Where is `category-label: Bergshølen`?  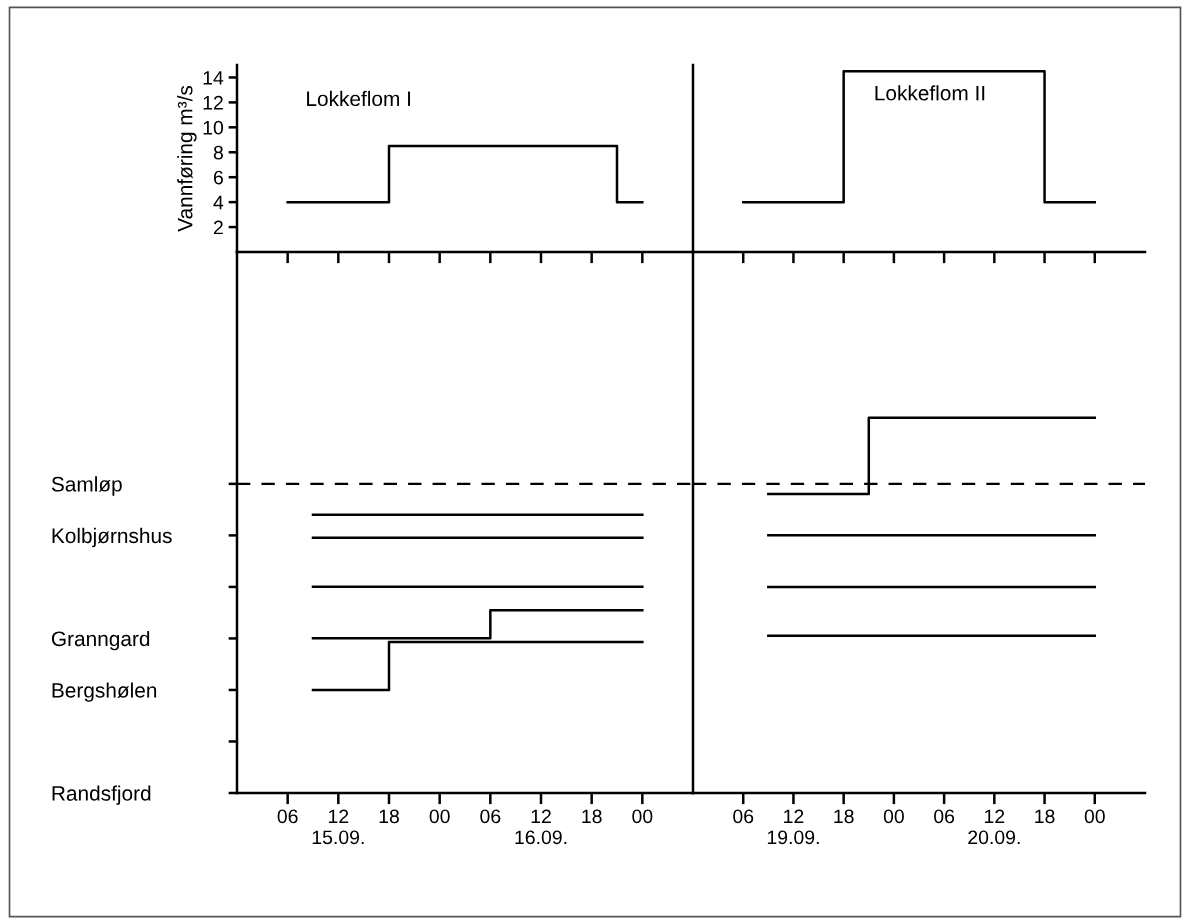
category-label: Bergshølen is located at coordinates (104, 692).